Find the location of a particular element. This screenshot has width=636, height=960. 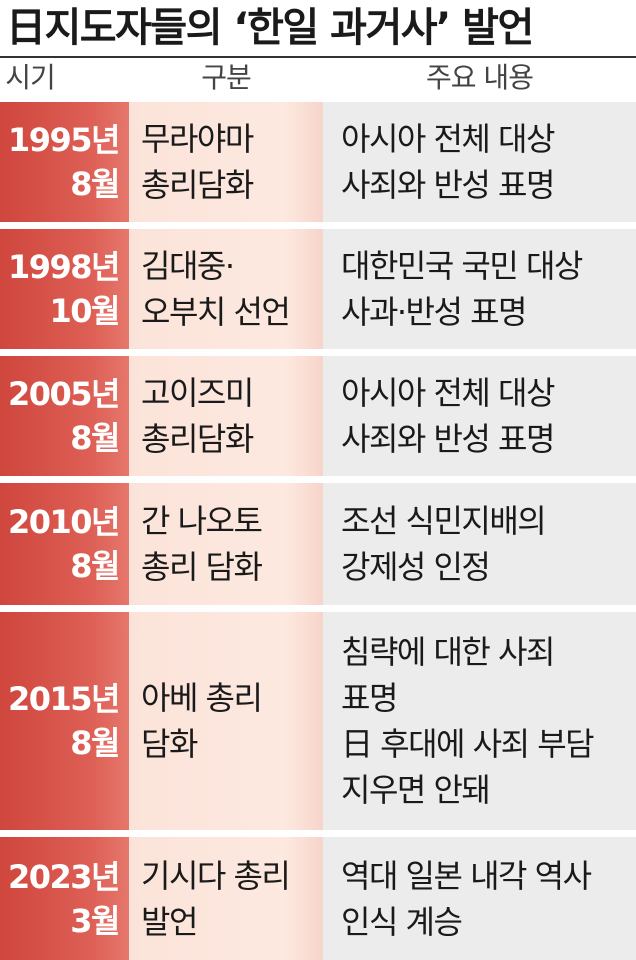

year-label: 2015년 is located at coordinates (64, 699).